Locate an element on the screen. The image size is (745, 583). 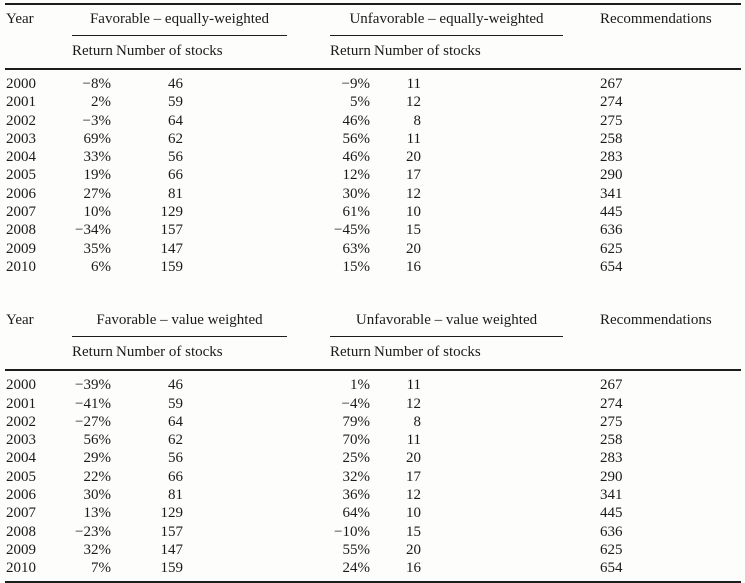
favorable-stocks-cell: 66 is located at coordinates (223, 175).